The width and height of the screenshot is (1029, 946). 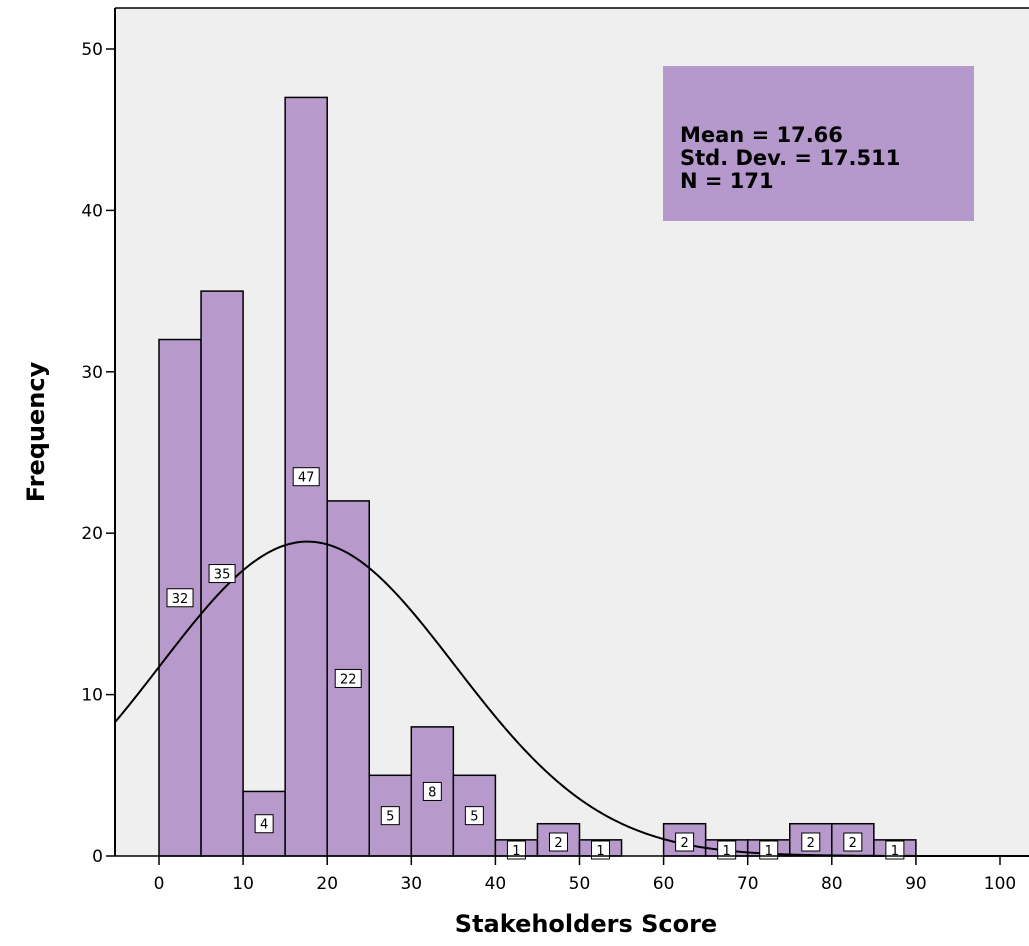 I want to click on bar-value-label: 32, so click(x=180, y=598).